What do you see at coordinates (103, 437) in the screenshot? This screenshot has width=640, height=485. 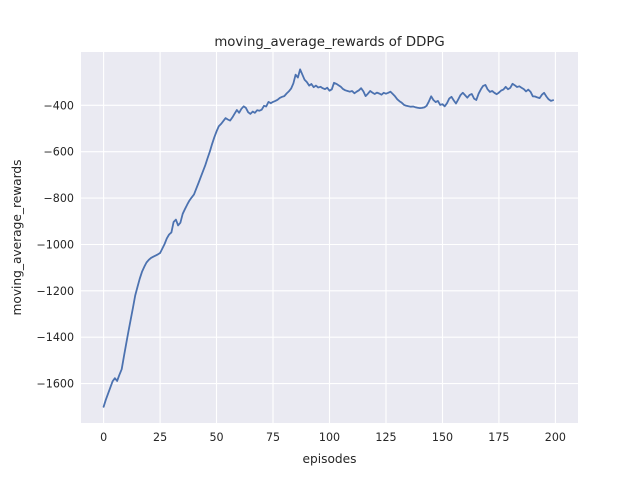 I see `x-tick-label: 0` at bounding box center [103, 437].